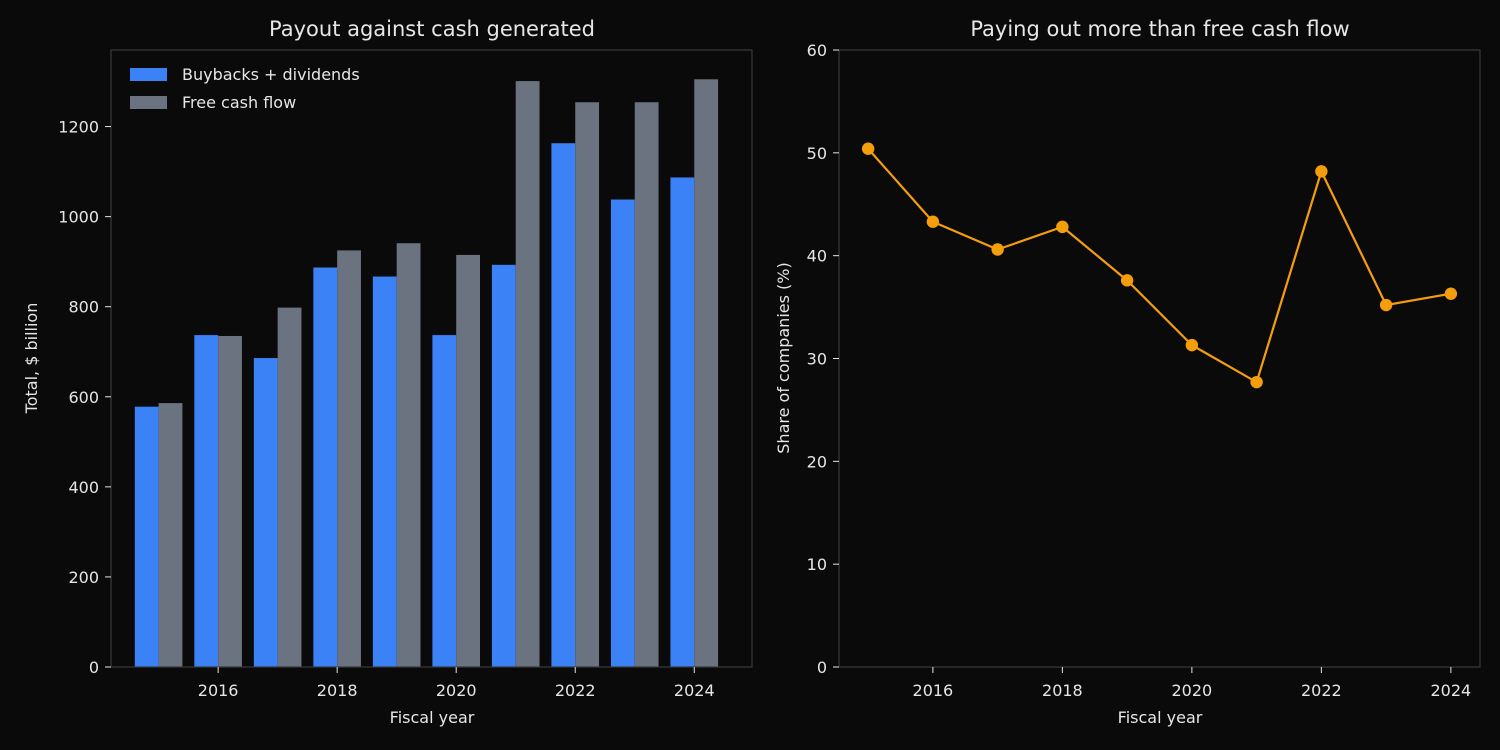  I want to click on bar-fcf-2016, so click(230, 501).